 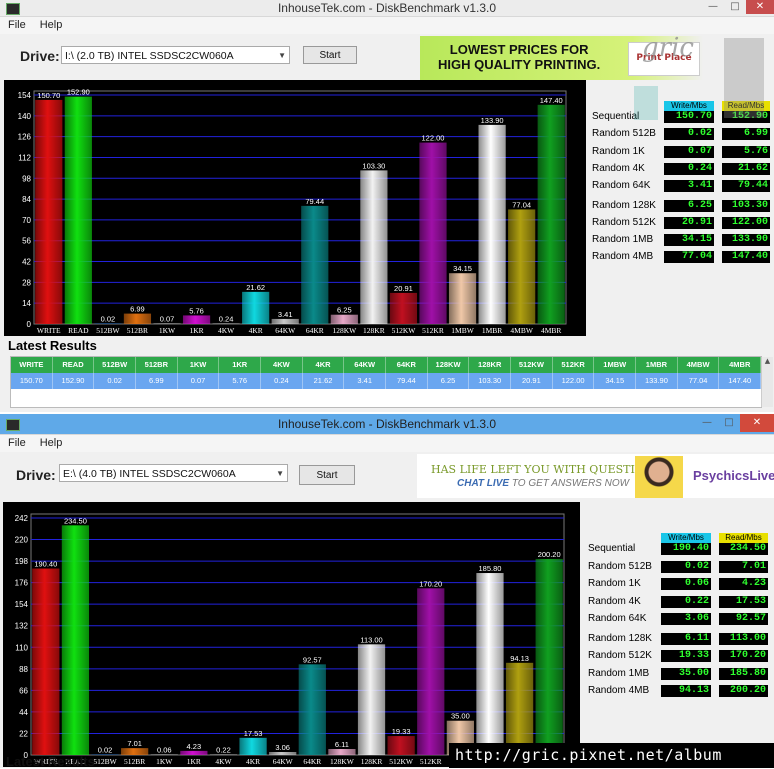 What do you see at coordinates (619, 673) in the screenshot?
I see `stat-name: Random 1MB` at bounding box center [619, 673].